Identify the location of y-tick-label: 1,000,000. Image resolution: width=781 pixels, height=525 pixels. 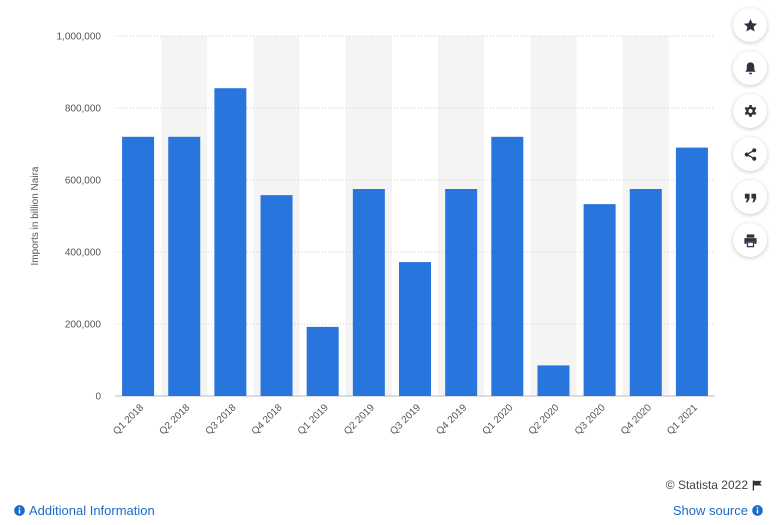
(79, 37).